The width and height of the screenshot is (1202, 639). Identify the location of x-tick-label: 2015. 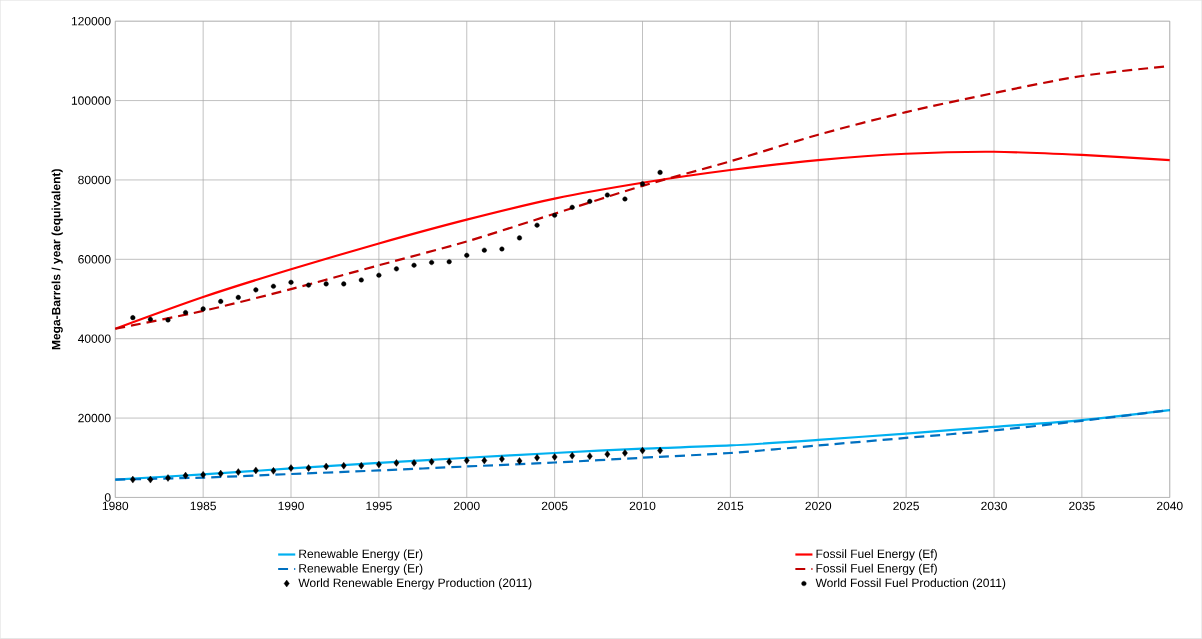
(730, 506).